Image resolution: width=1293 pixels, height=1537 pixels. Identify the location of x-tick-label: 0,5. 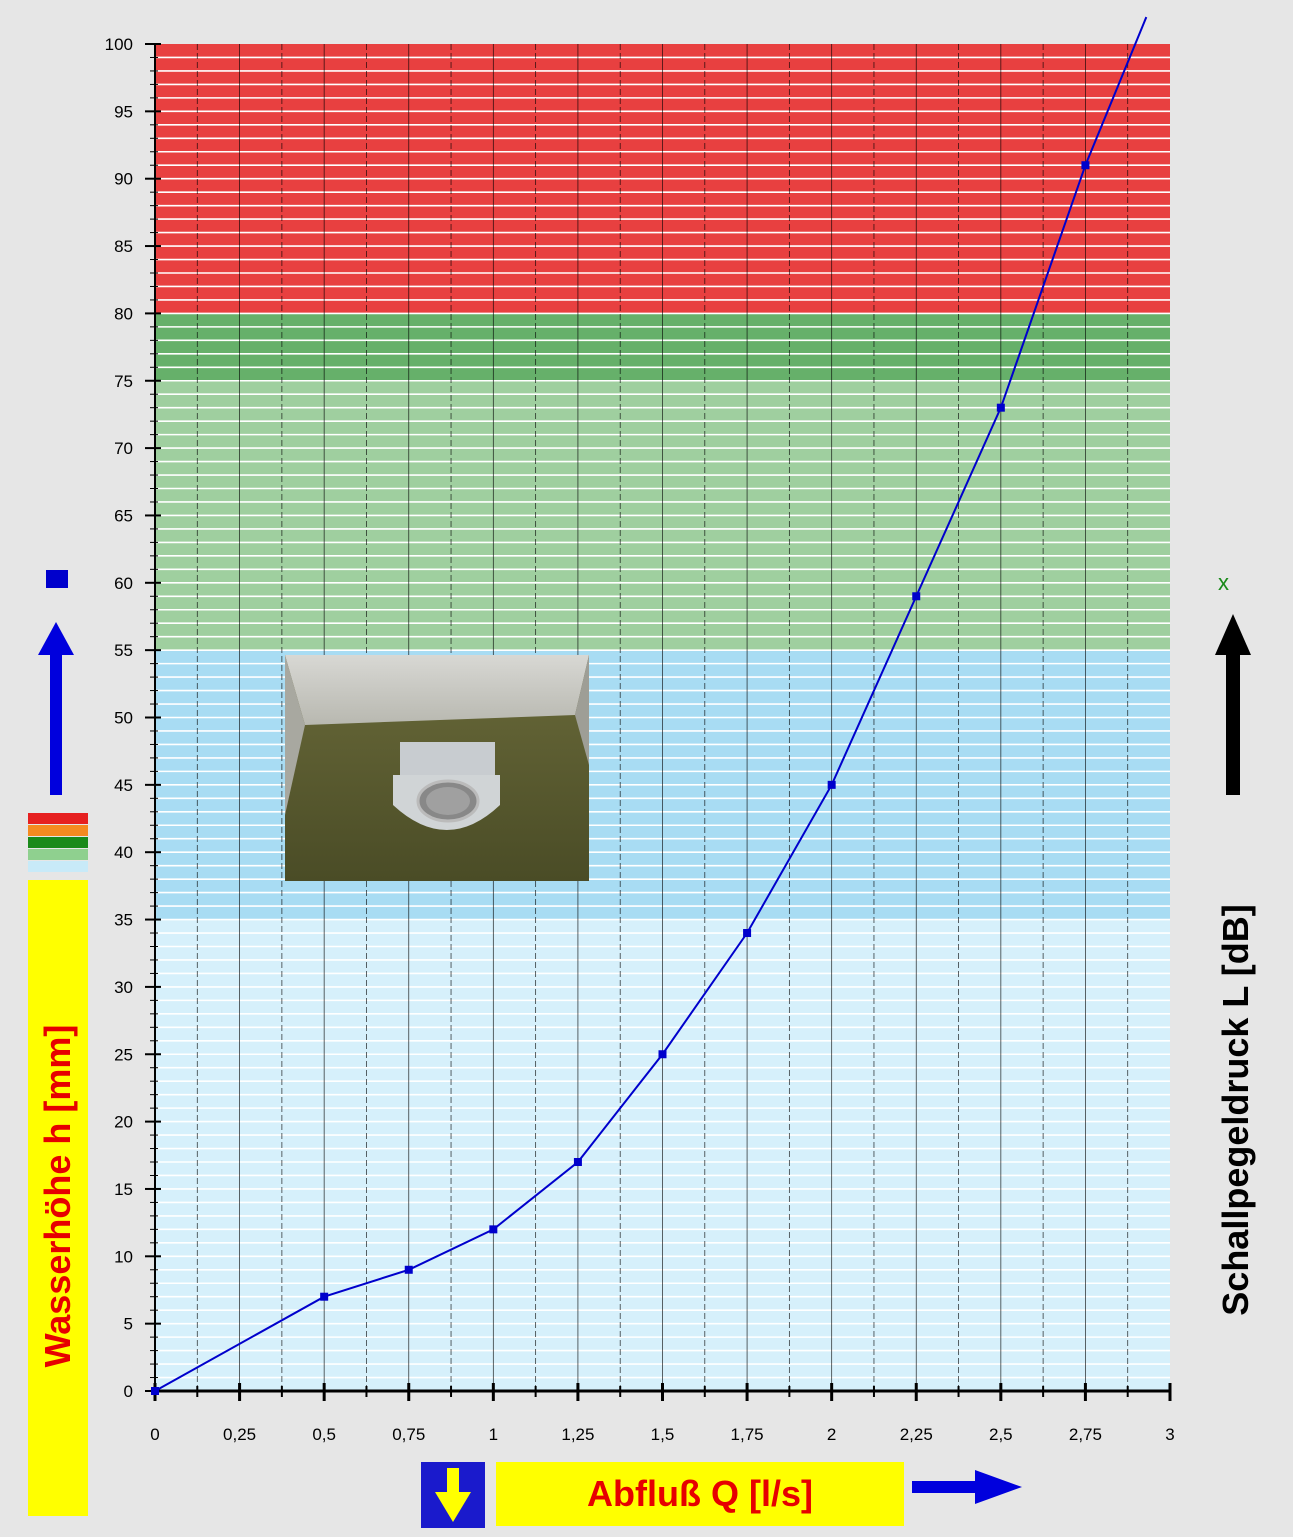
(324, 1434).